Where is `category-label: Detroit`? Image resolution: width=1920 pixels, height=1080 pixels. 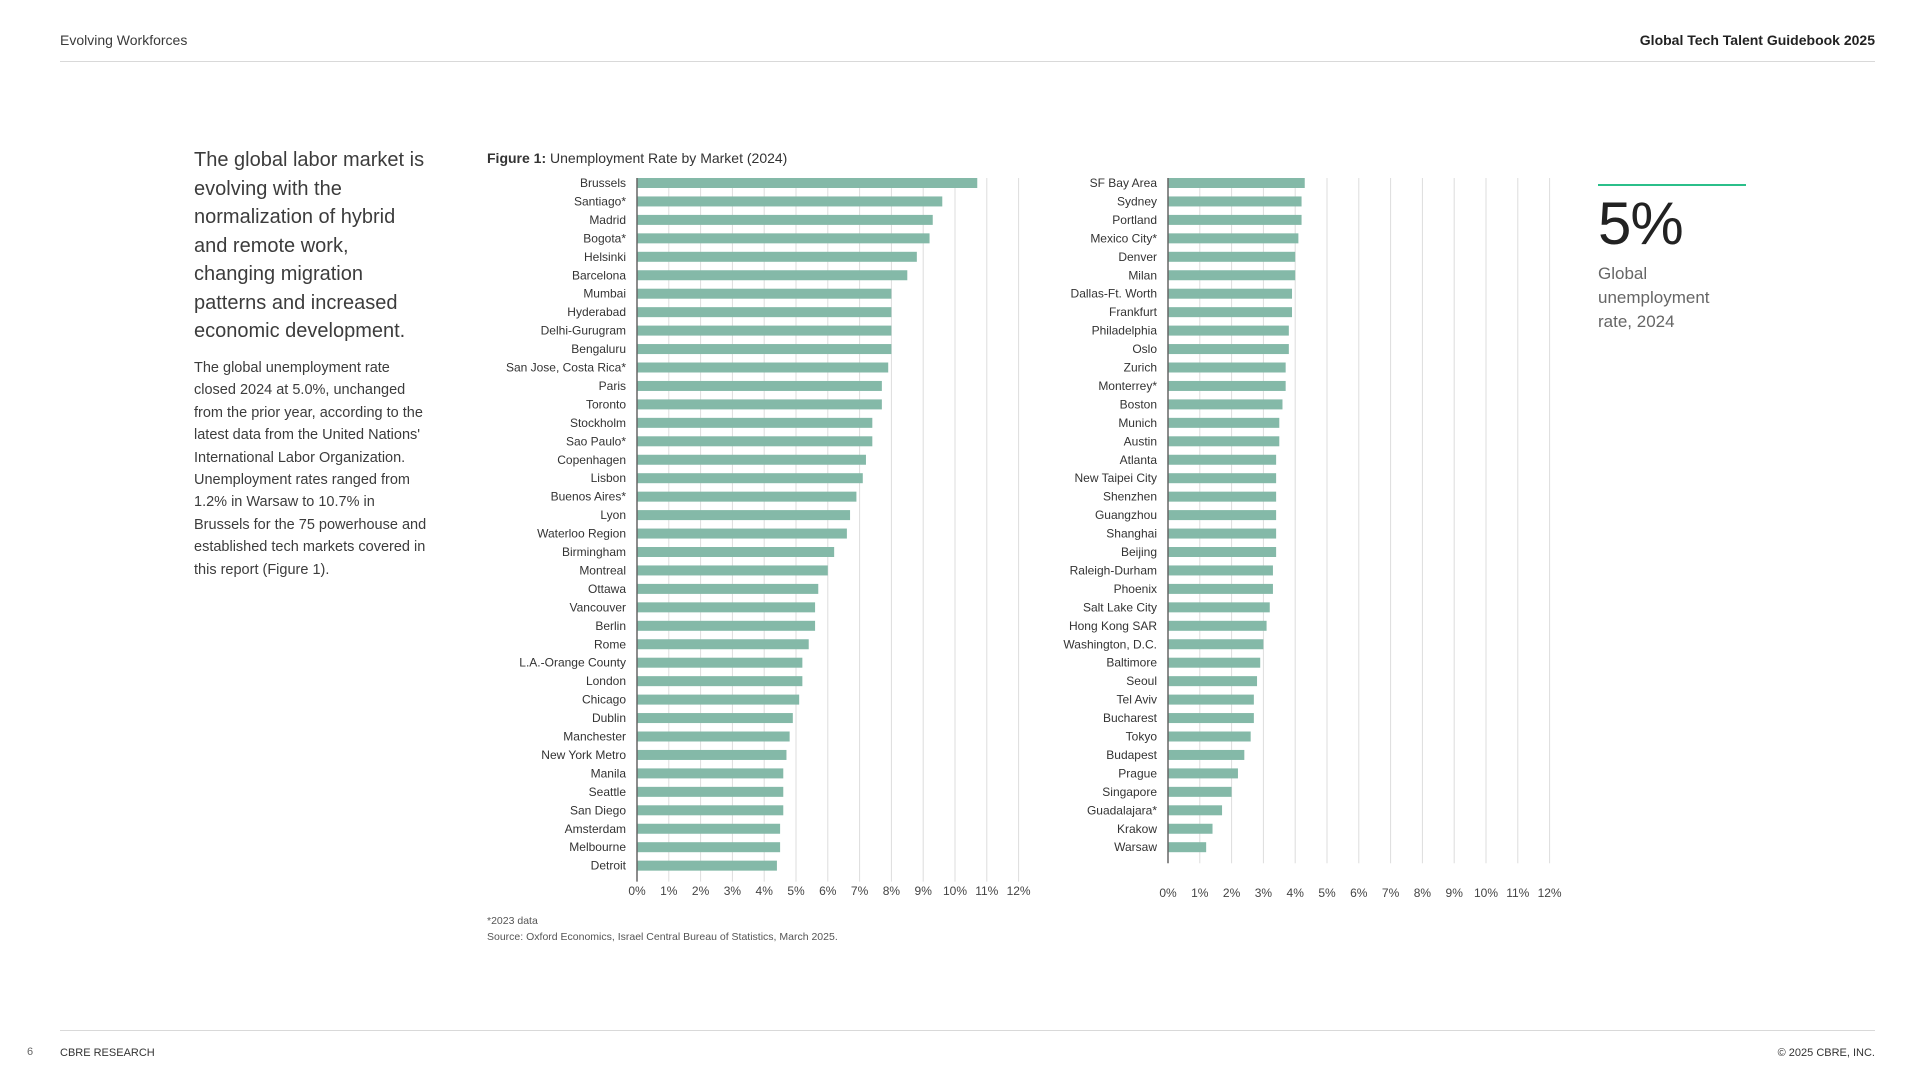 category-label: Detroit is located at coordinates (609, 866).